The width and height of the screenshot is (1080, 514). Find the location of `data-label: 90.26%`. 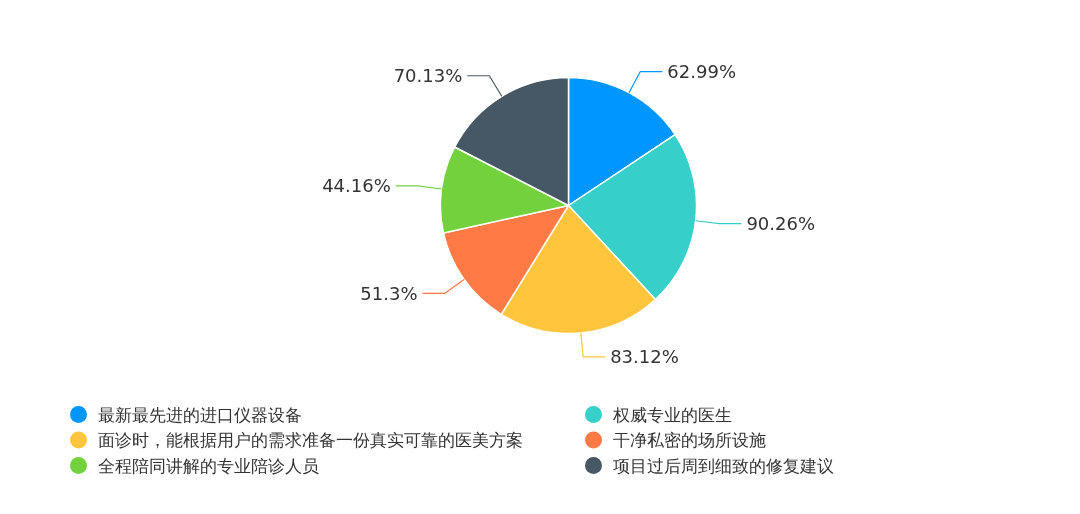

data-label: 90.26% is located at coordinates (781, 224).